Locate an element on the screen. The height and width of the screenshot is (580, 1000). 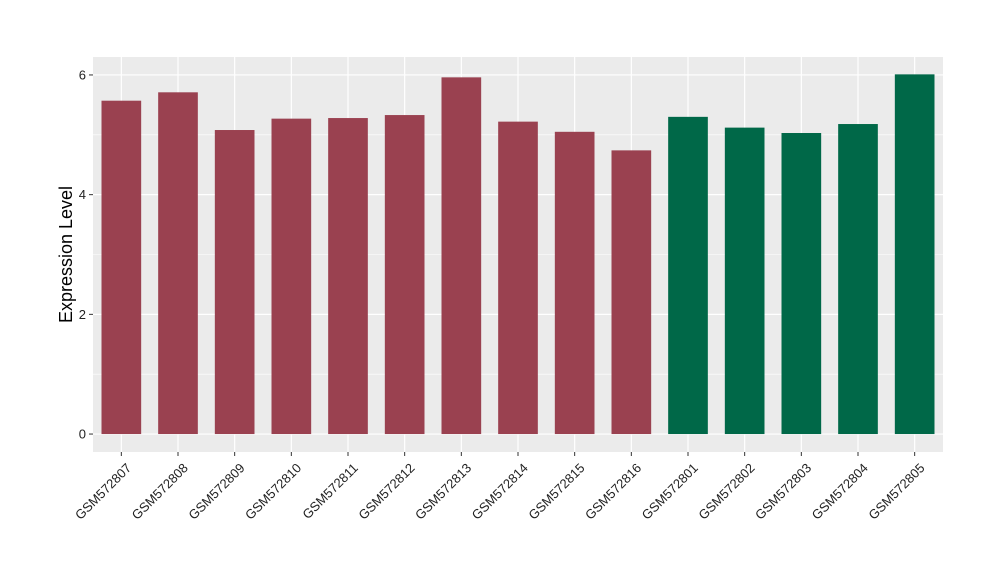
y-axis-title: Expression Level is located at coordinates (66, 254).